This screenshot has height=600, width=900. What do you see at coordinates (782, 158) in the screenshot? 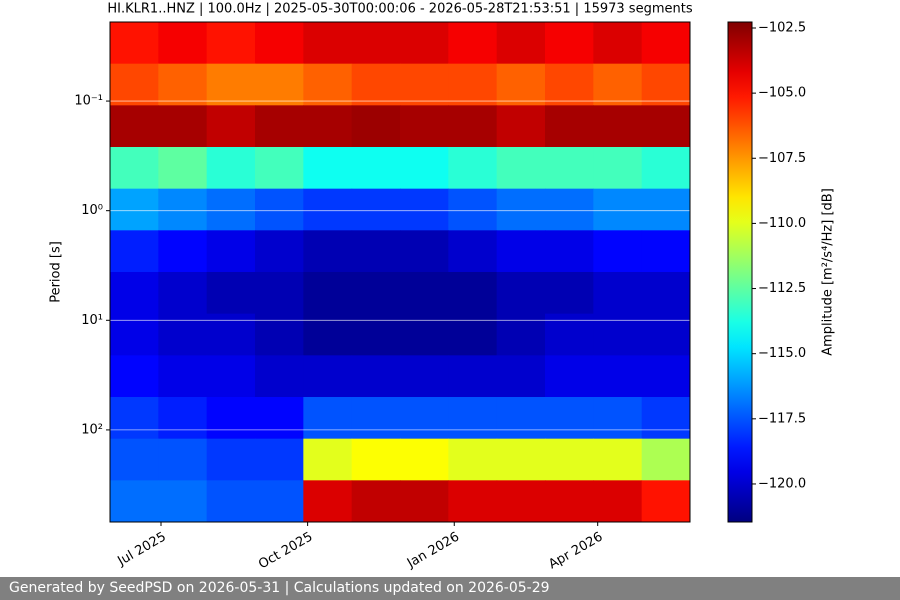
I see `colorbar-tick-label: −107.5` at bounding box center [782, 158].